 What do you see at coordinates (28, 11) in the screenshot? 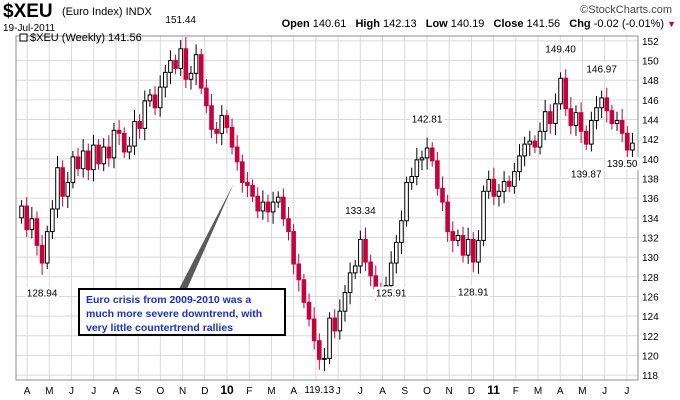
I see `chart-symbol: $XEU` at bounding box center [28, 11].